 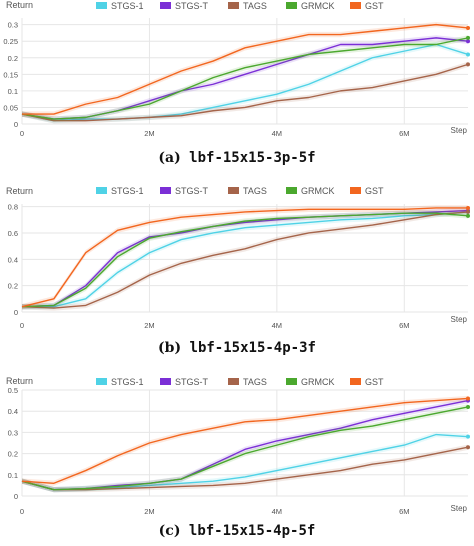 I want to click on panel2-legend-label-stgs-t: STGS-T, so click(x=192, y=191).